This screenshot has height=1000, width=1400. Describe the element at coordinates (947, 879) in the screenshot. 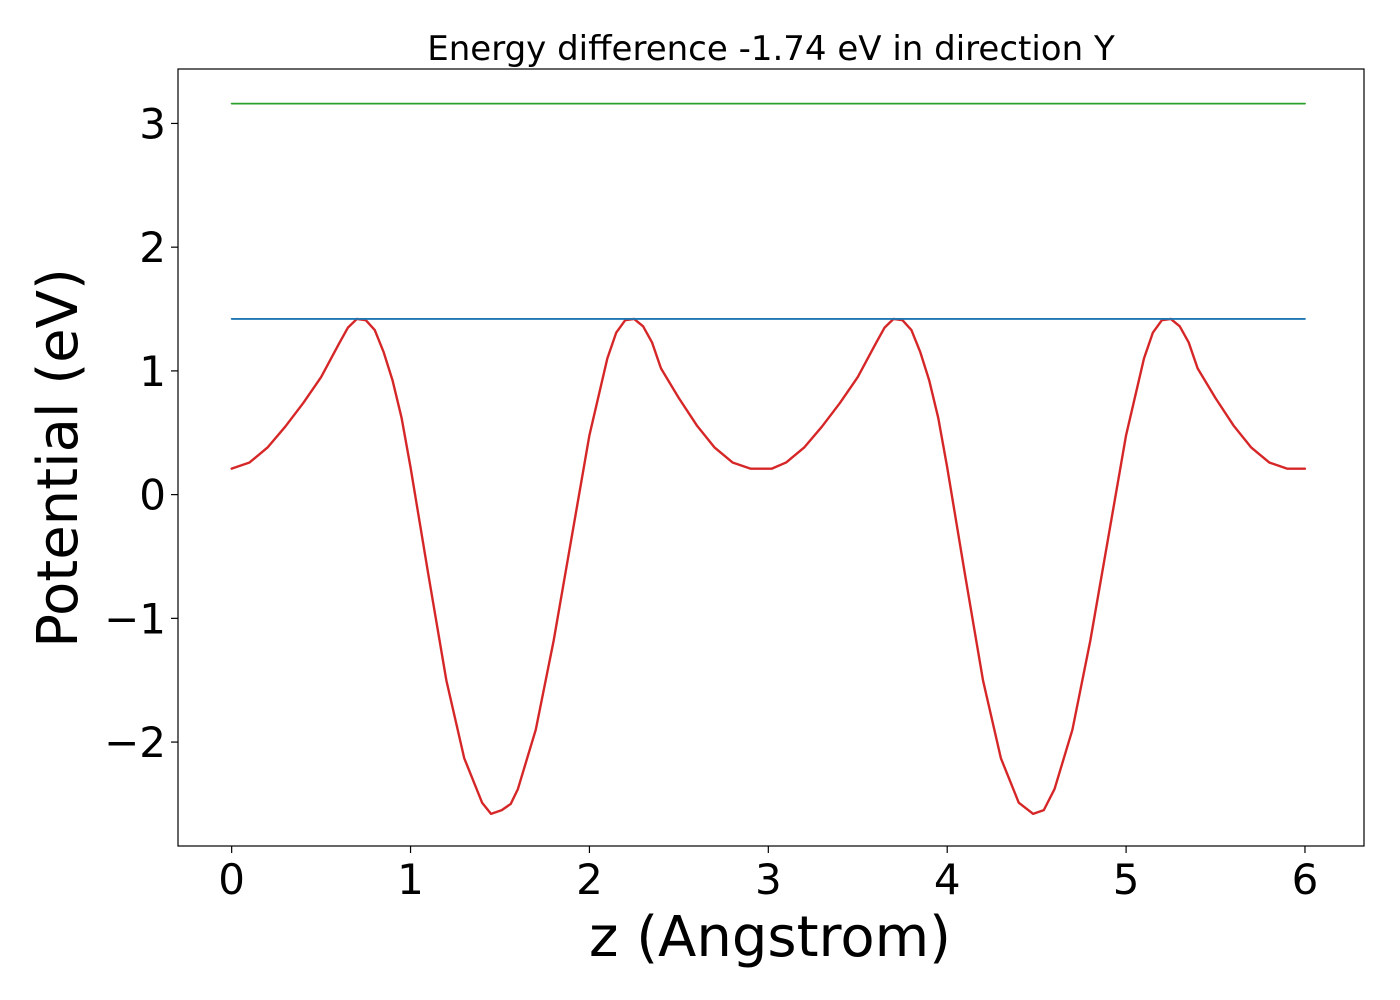

I see `x-tick-label: 4` at that location.